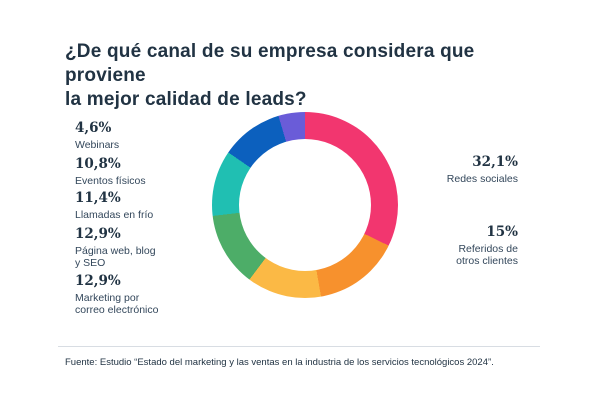  I want to click on segment-name: Redes sociales, so click(482, 179).